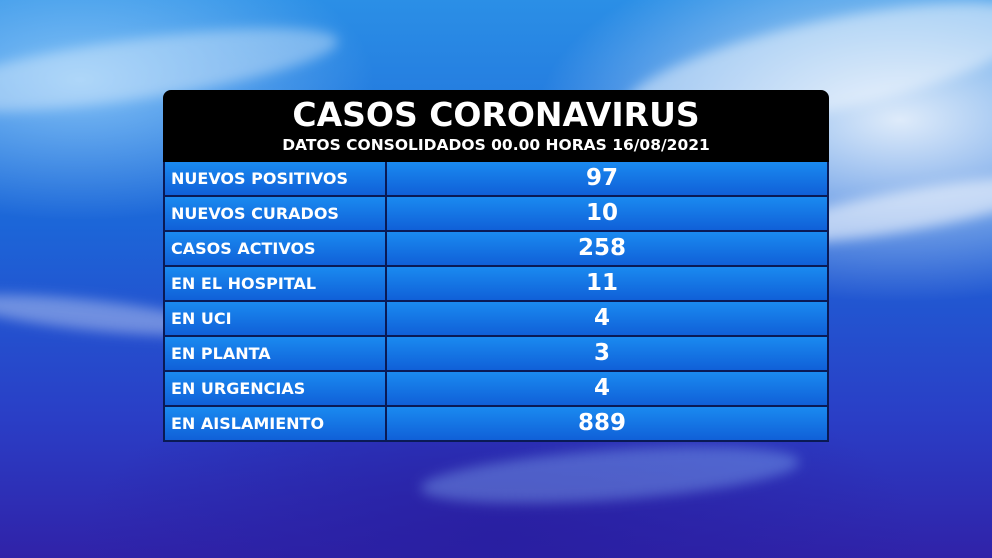  I want to click on row-label: NUEVOS POSITIVOS, so click(275, 178).